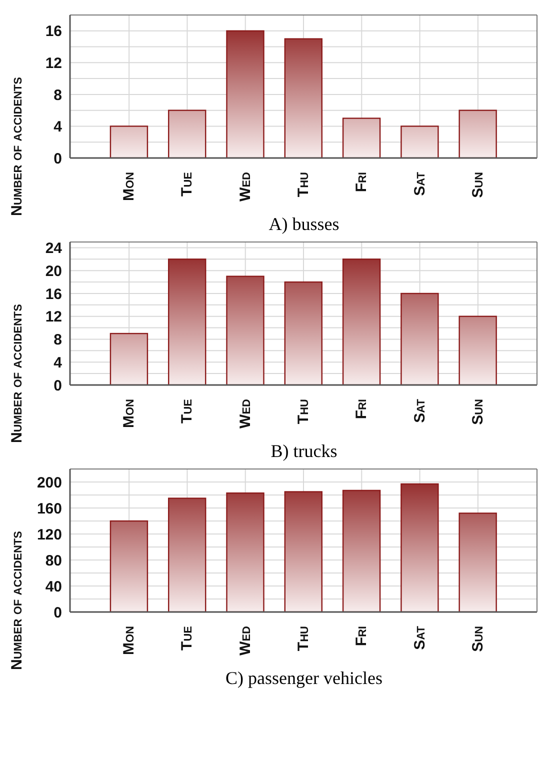 The image size is (548, 758). What do you see at coordinates (53, 587) in the screenshot?
I see `y-tick-label: 40` at bounding box center [53, 587].